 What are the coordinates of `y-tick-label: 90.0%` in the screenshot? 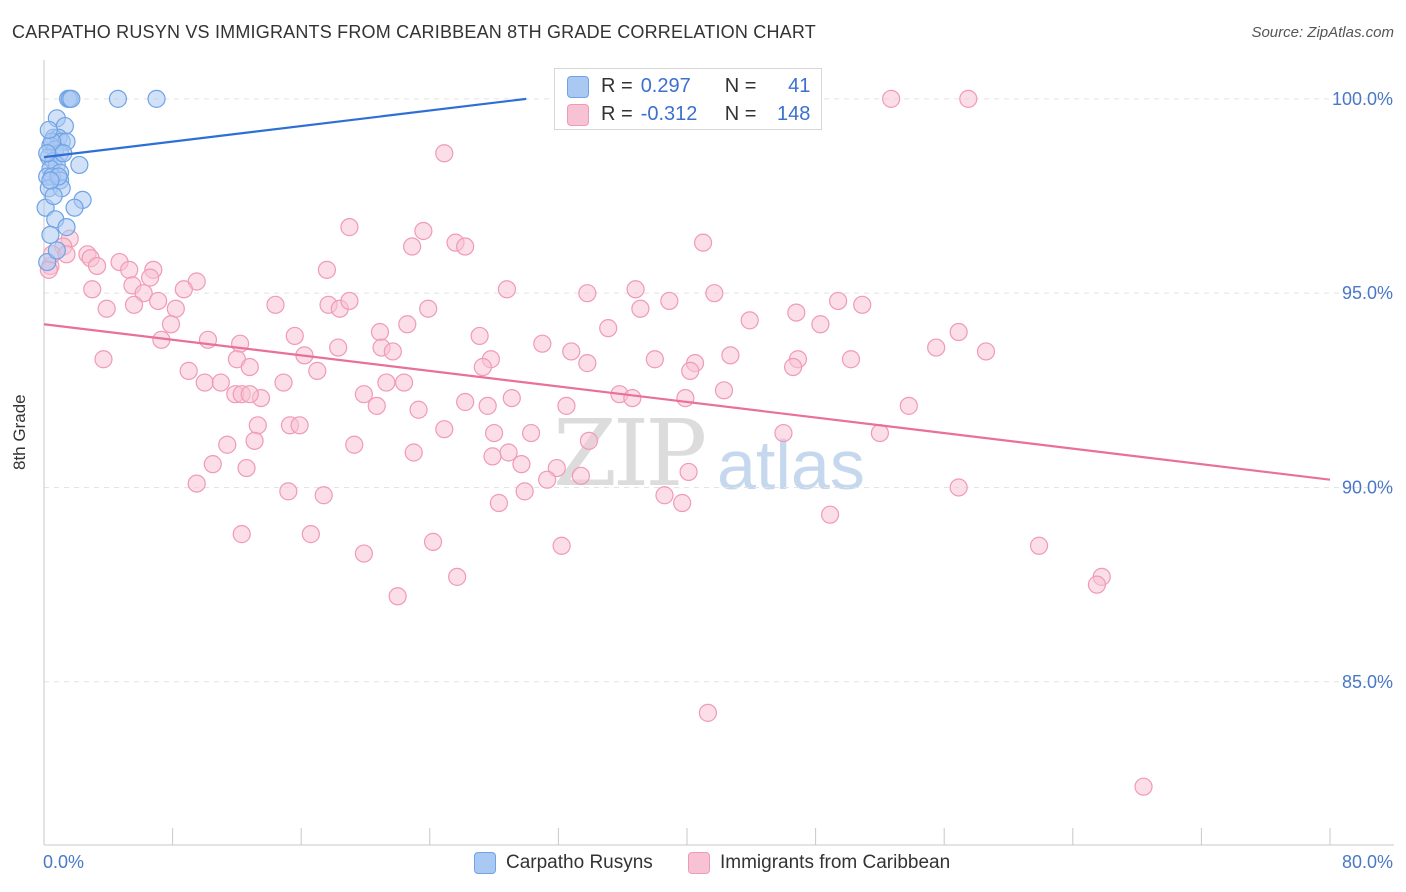 It's located at (1367, 487).